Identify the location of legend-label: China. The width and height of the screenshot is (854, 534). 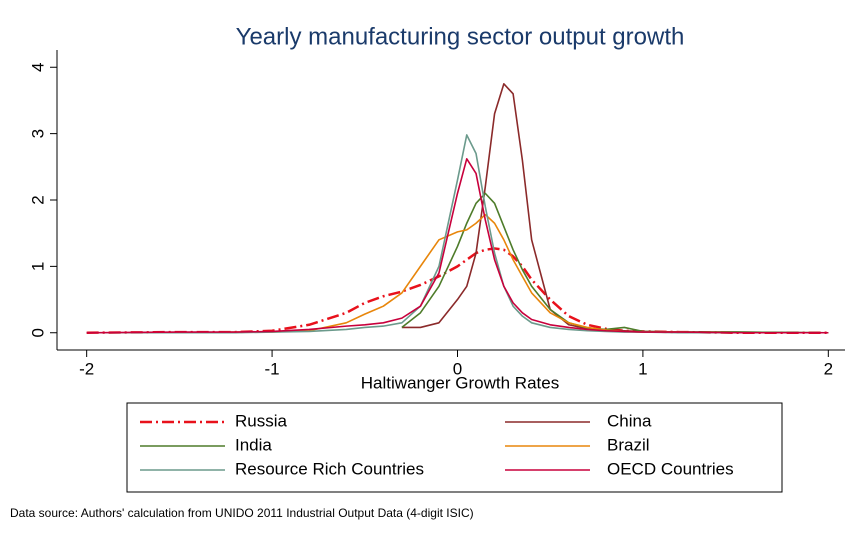
(629, 420).